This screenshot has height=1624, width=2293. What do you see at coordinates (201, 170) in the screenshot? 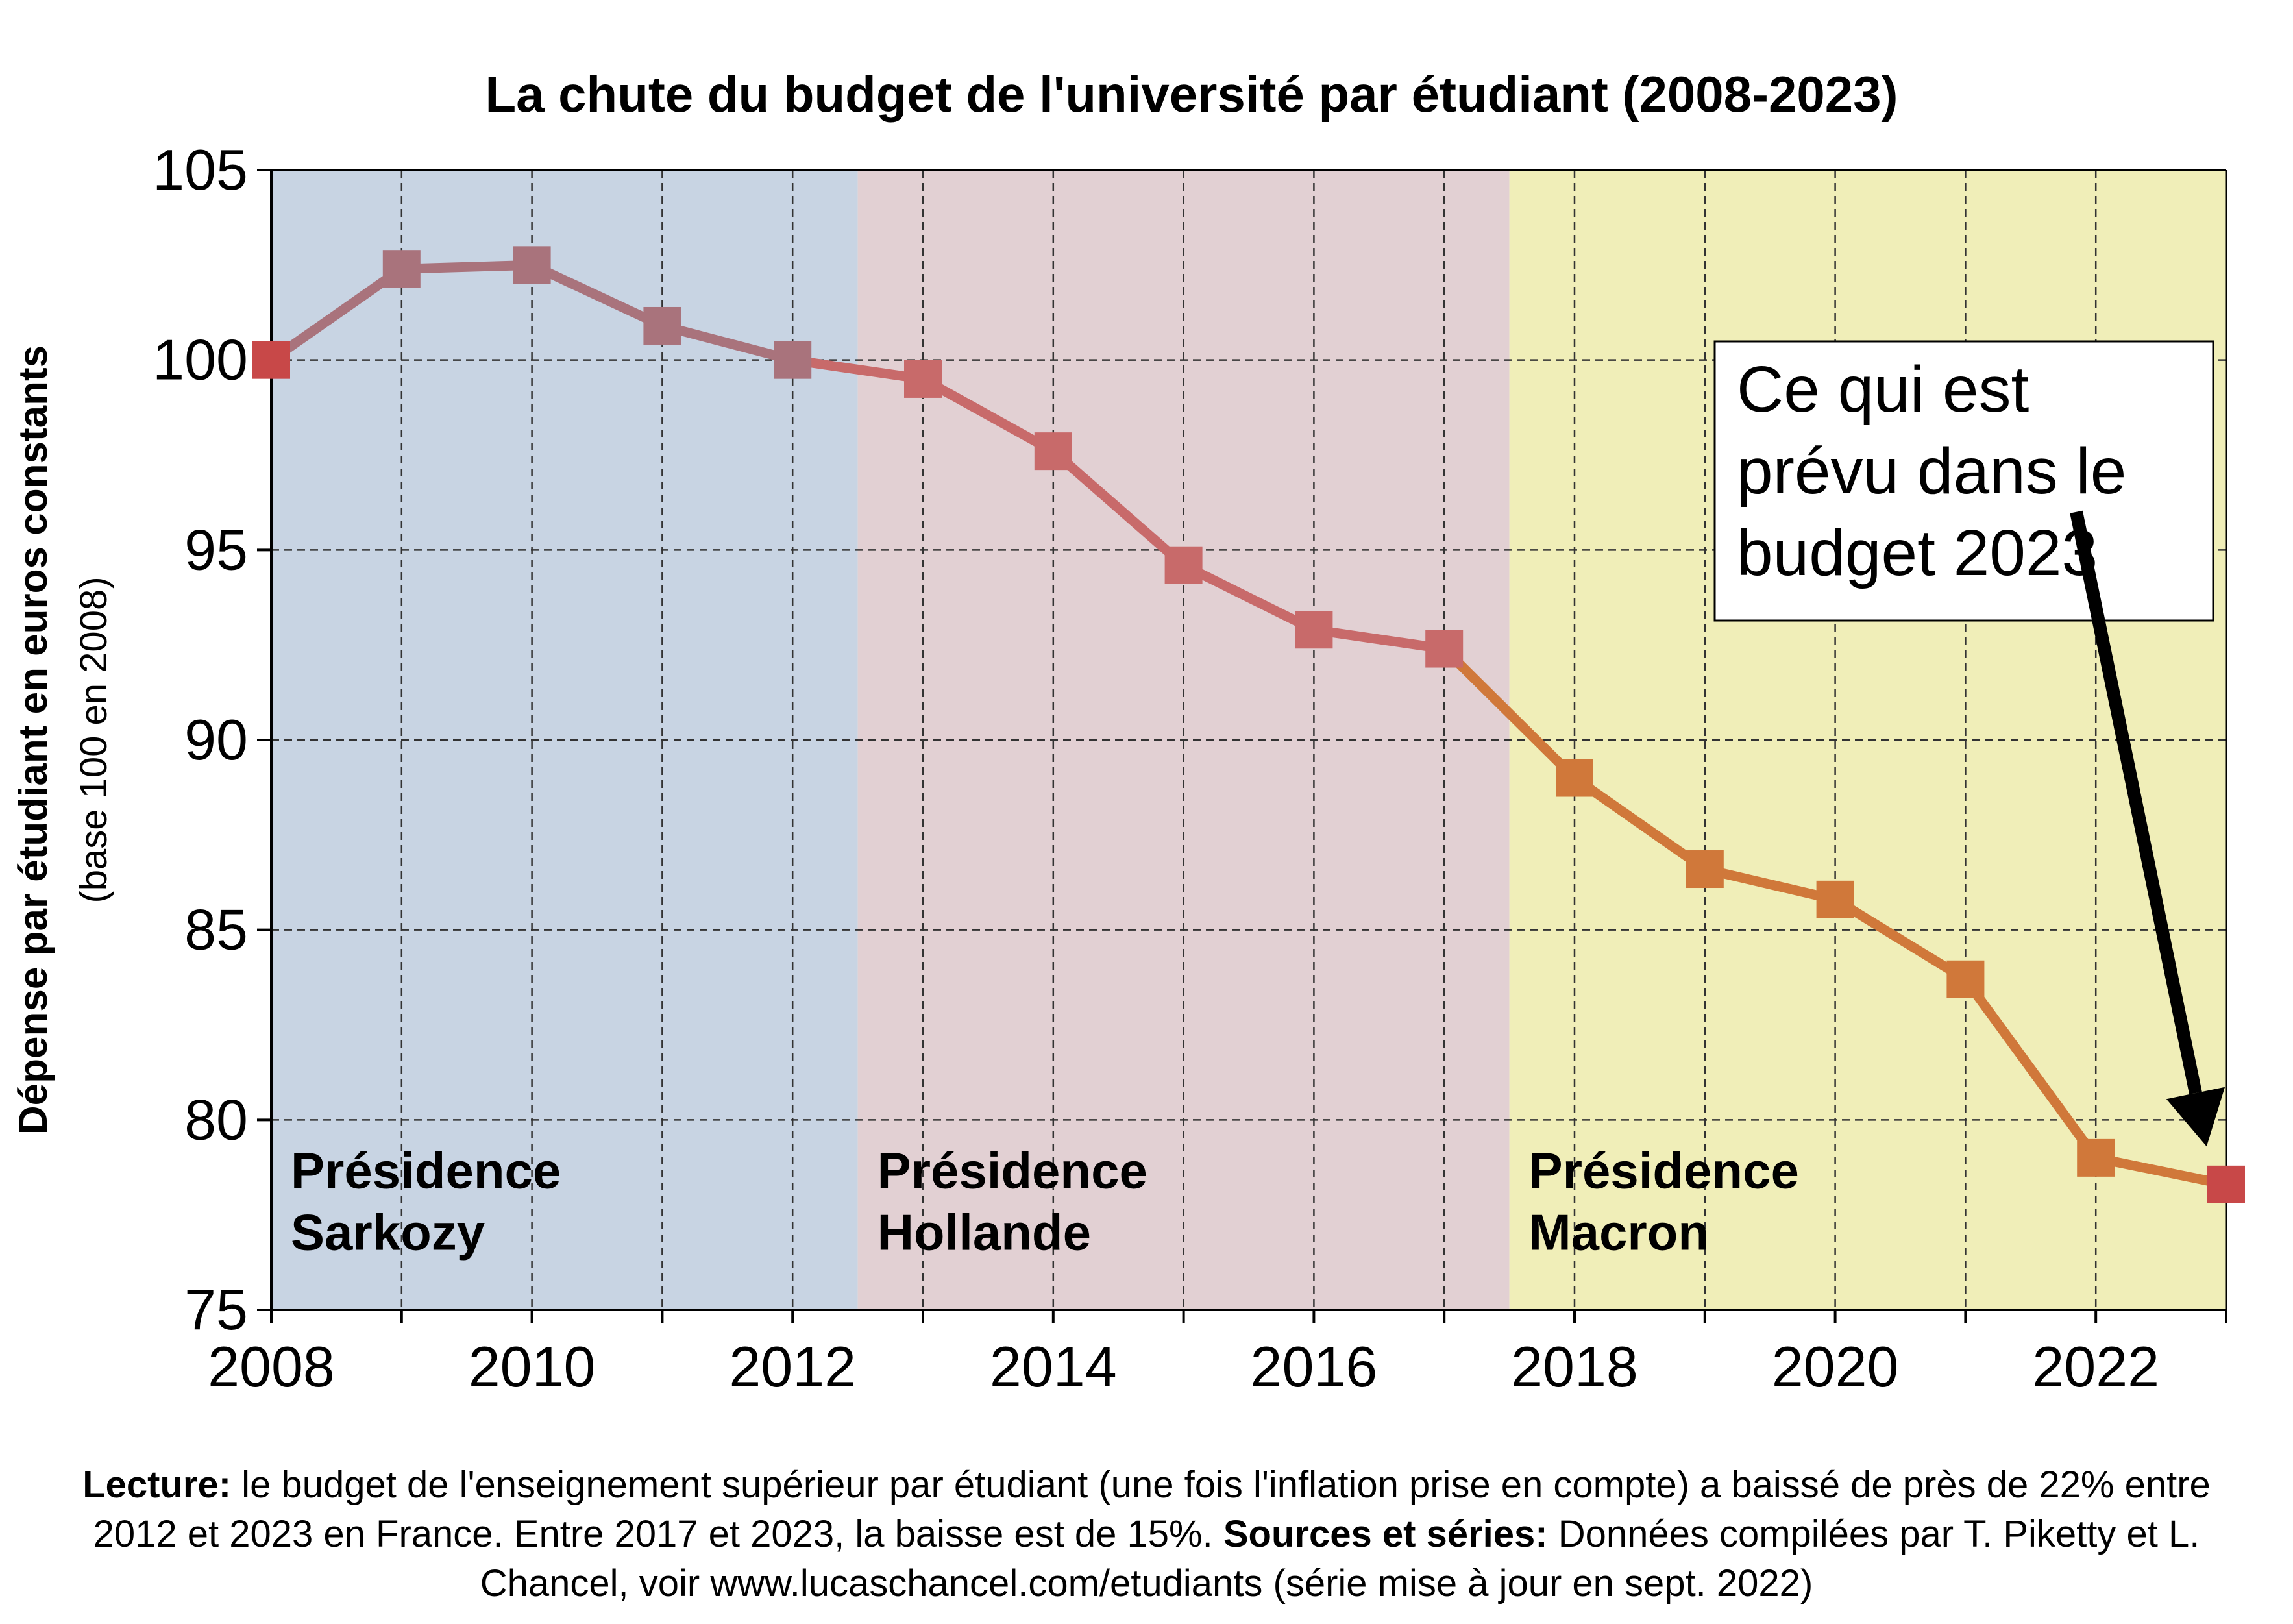
I see `y-tick-label: 105` at bounding box center [201, 170].